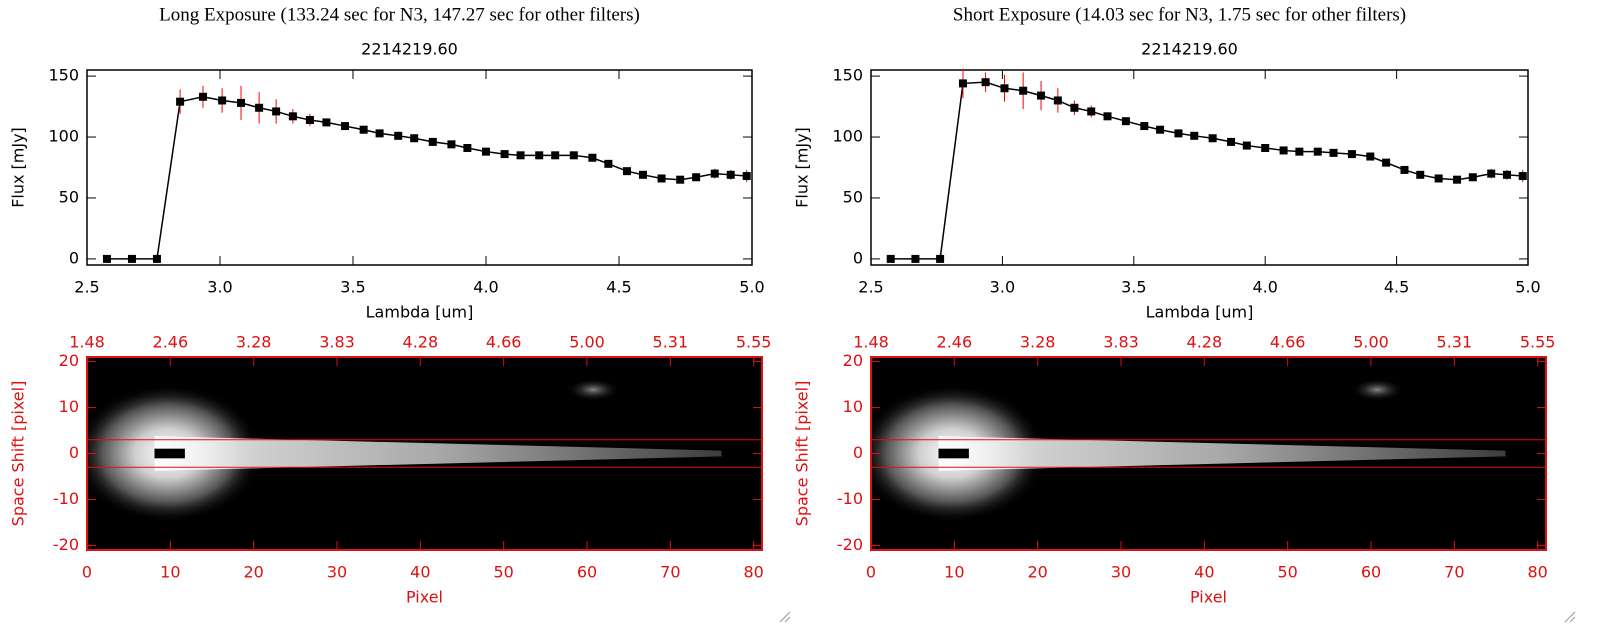  I want to click on x-tick-label: 50, so click(503, 572).